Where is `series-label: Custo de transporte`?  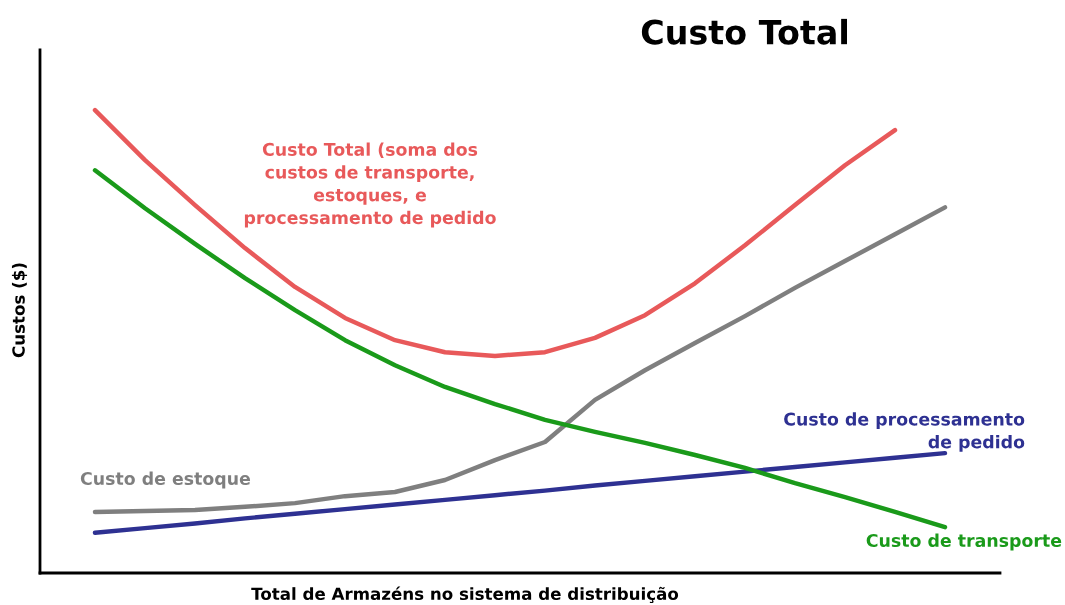
series-label: Custo de transporte is located at coordinates (964, 542).